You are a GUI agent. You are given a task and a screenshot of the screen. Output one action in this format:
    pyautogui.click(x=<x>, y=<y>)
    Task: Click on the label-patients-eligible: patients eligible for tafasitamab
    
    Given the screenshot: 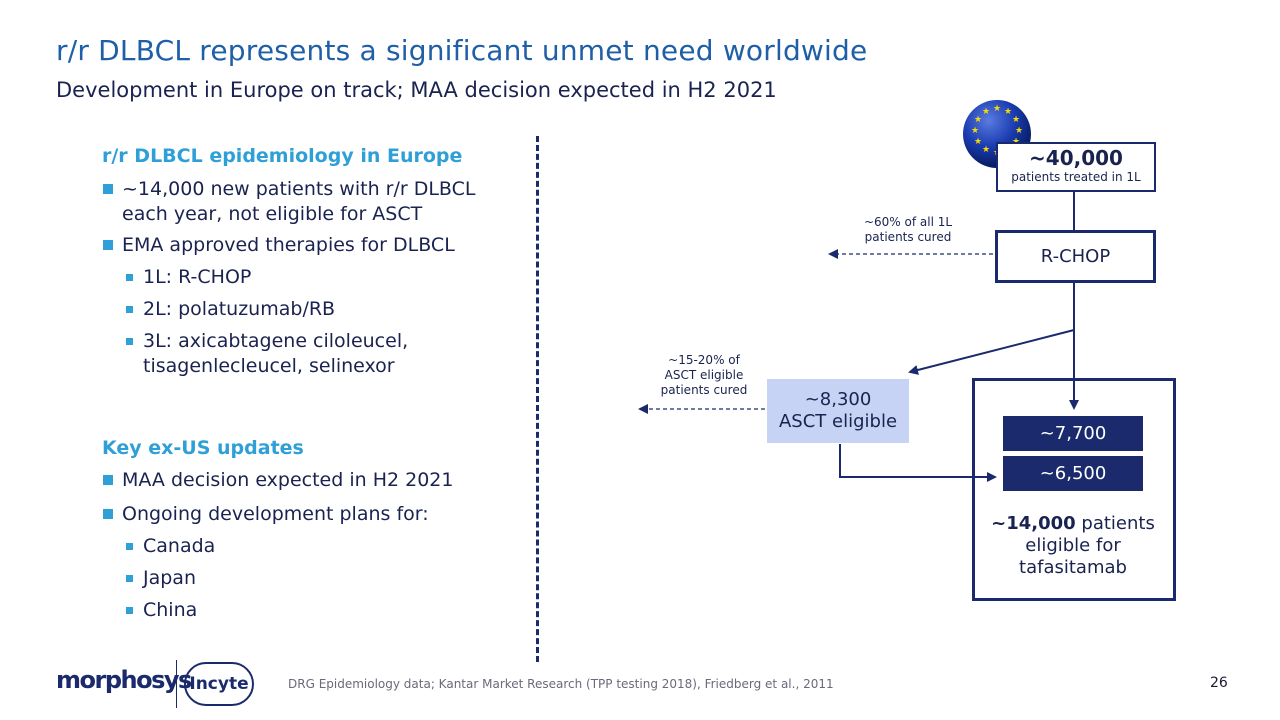 What is the action you would take?
    pyautogui.click(x=1087, y=545)
    